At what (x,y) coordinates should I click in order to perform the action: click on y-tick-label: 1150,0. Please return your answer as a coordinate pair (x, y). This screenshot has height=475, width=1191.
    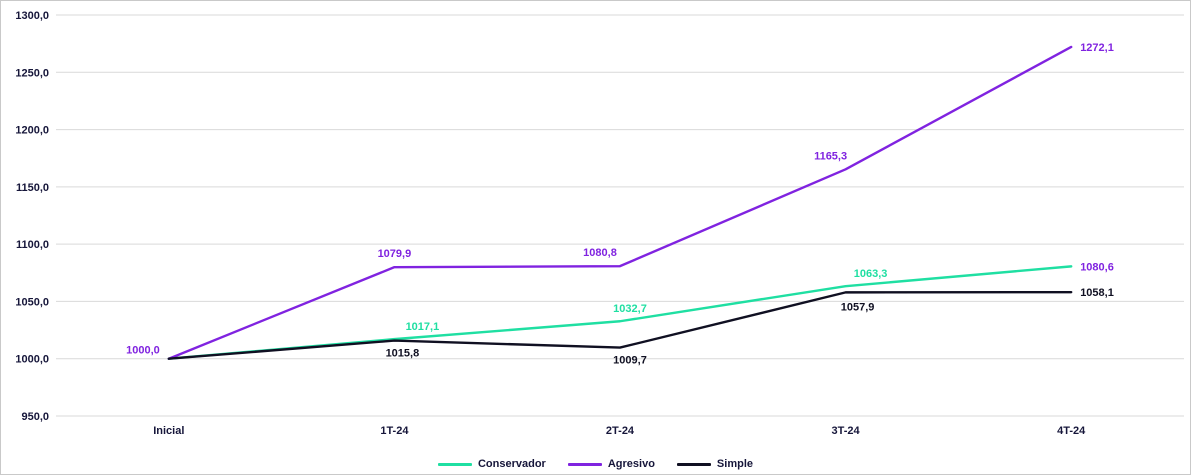
    Looking at the image, I should click on (32, 188).